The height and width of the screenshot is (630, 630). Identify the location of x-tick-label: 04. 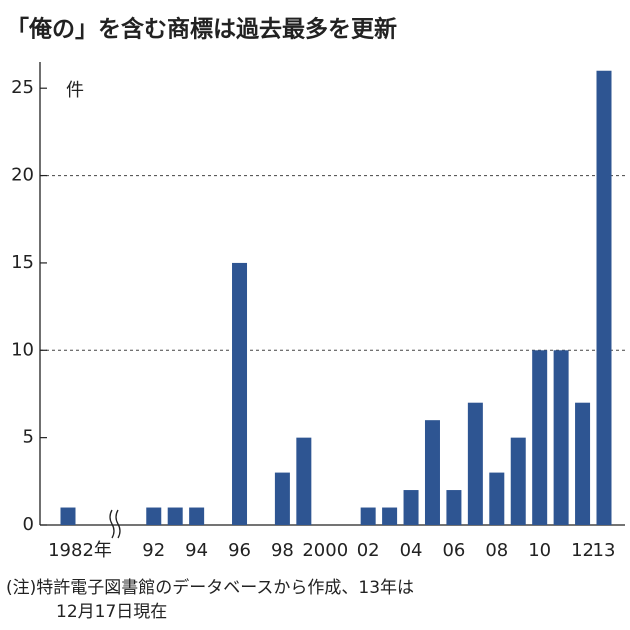
(411, 550).